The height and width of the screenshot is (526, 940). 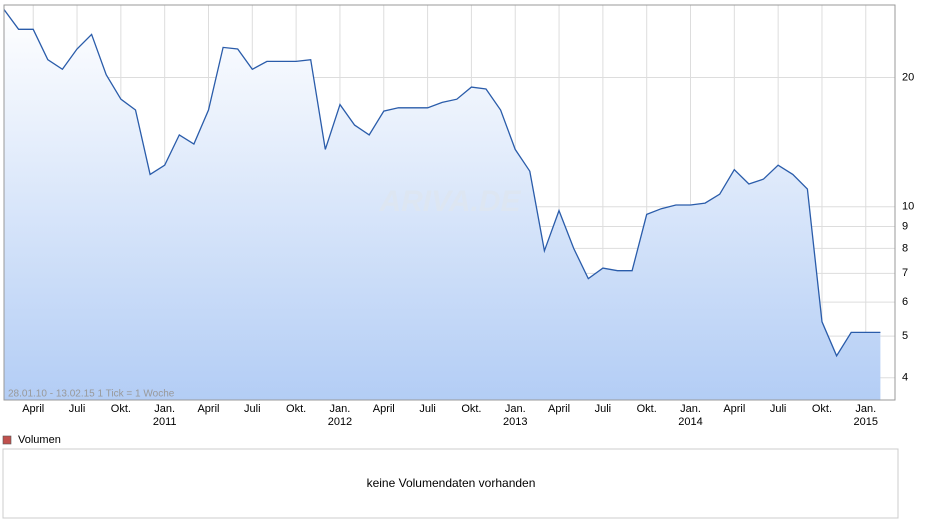 What do you see at coordinates (905, 273) in the screenshot?
I see `y-tick-label: 7` at bounding box center [905, 273].